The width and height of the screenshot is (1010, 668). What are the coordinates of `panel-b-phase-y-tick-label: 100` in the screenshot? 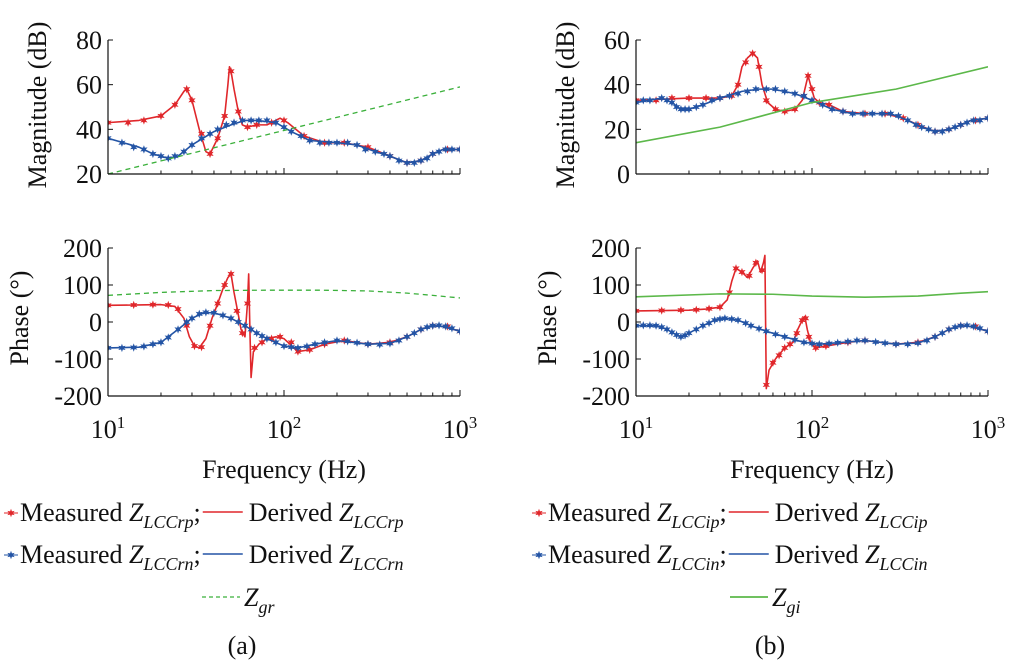 It's located at (610, 285).